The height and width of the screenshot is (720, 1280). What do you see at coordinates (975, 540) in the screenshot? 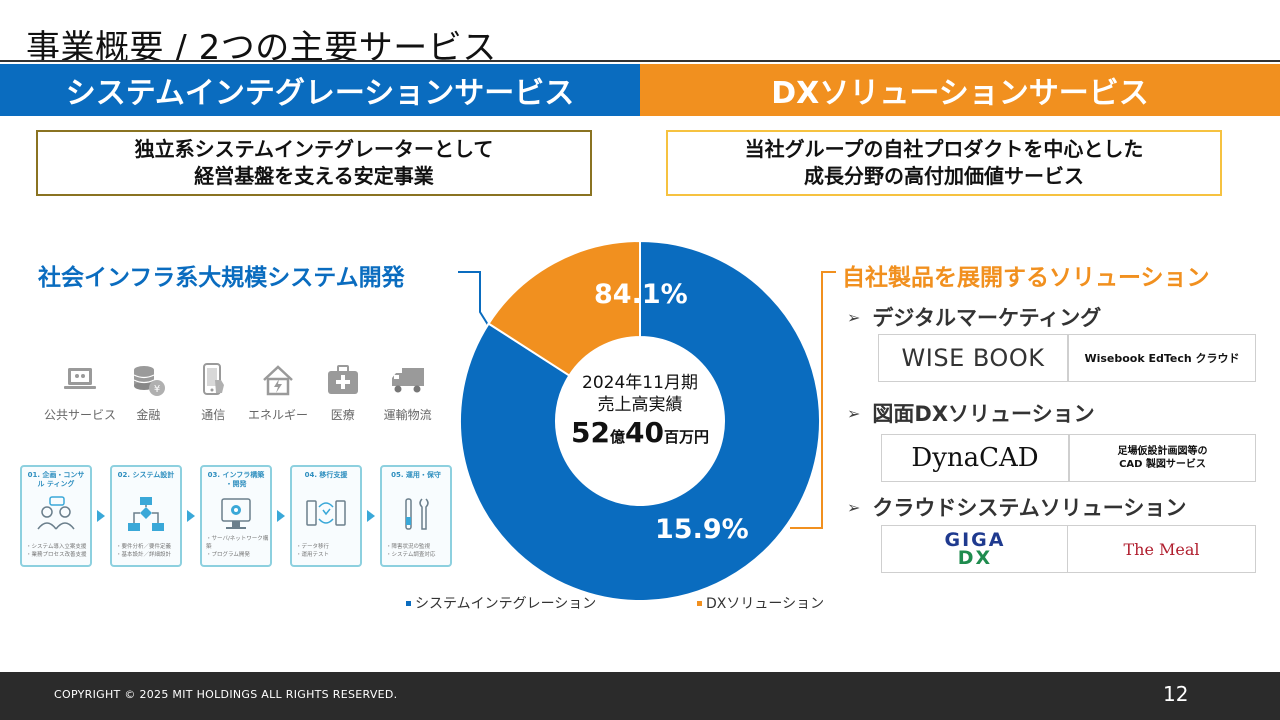
I see `giga-text: GIGA` at bounding box center [975, 540].